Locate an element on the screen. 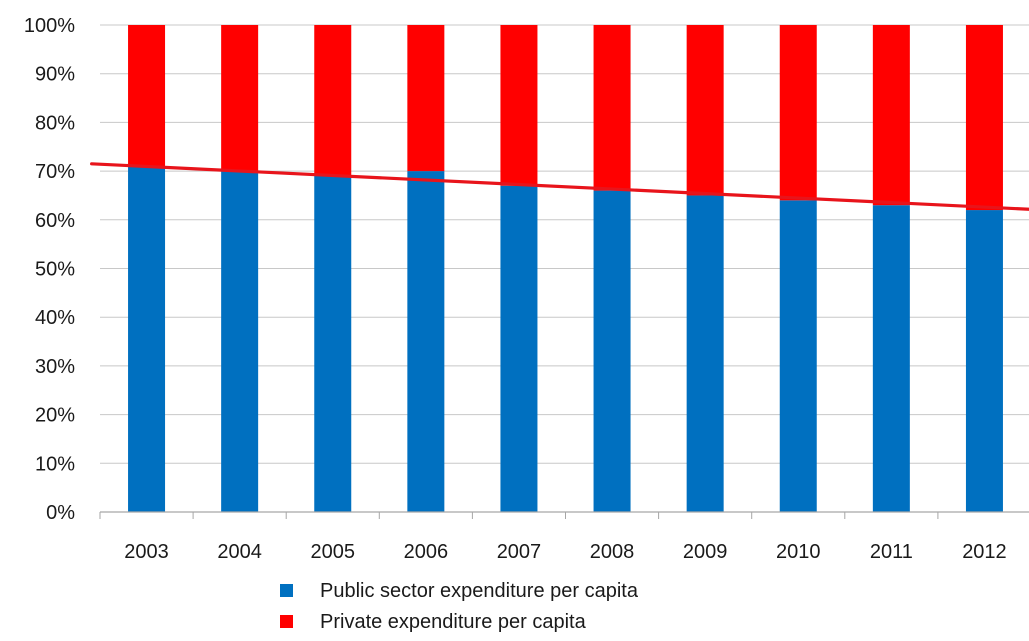 Image resolution: width=1029 pixels, height=641 pixels. bar-private-2003 is located at coordinates (147, 96).